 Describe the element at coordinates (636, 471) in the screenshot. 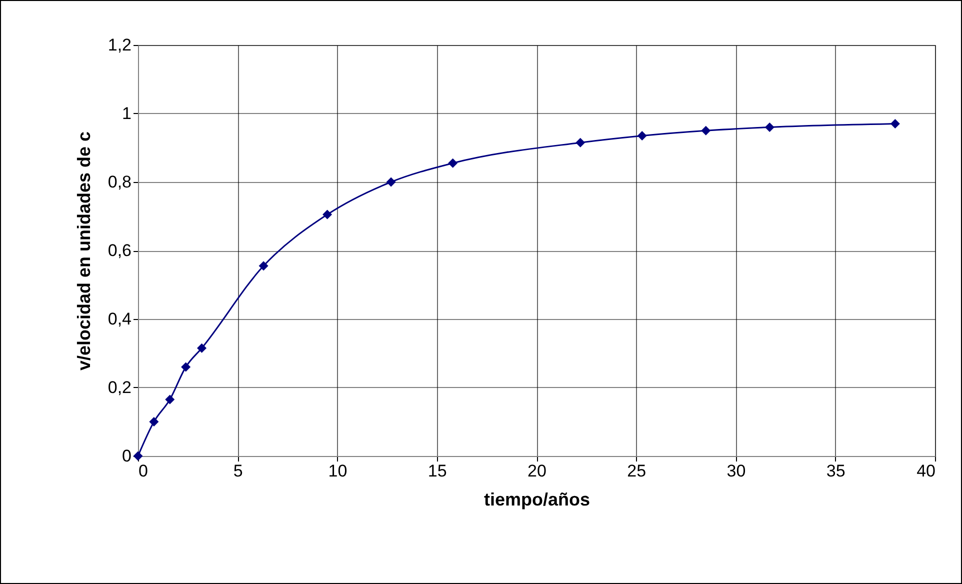

I see `x-tick-label: 25` at that location.